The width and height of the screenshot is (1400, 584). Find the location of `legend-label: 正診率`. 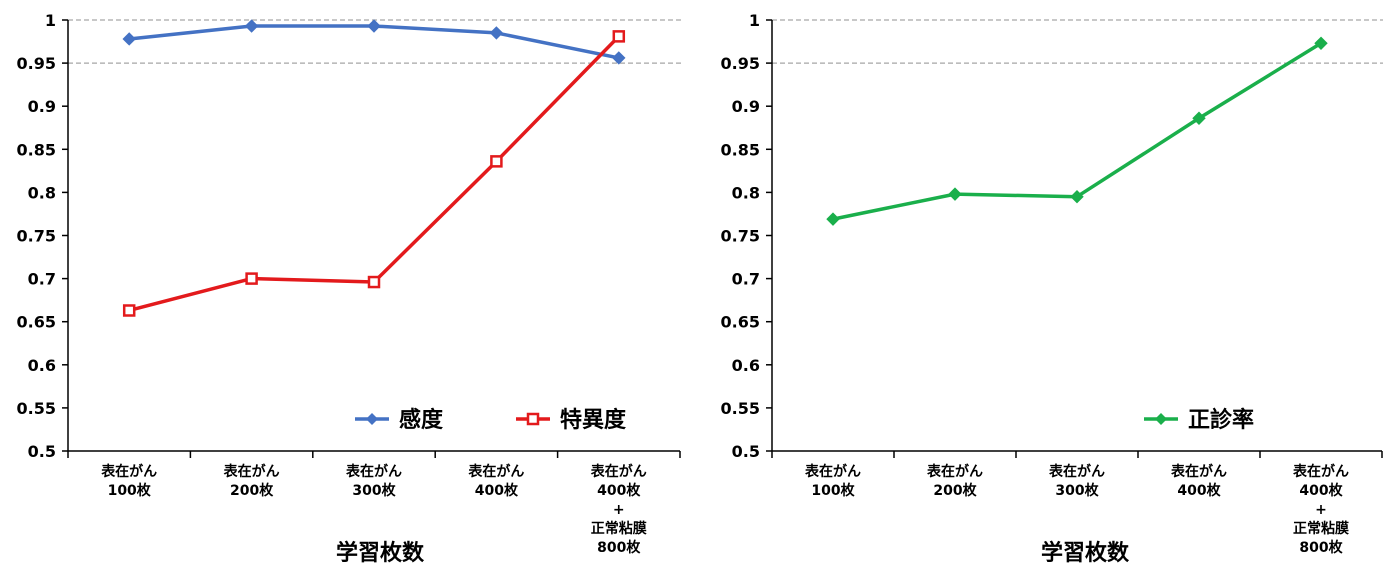

legend-label: 正診率 is located at coordinates (1221, 420).